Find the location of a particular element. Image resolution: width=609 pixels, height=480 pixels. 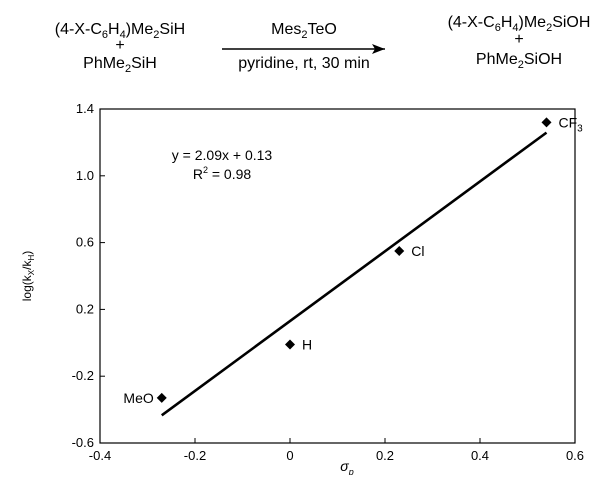

reactant-bottom: PhMe2SiH is located at coordinates (120, 65).